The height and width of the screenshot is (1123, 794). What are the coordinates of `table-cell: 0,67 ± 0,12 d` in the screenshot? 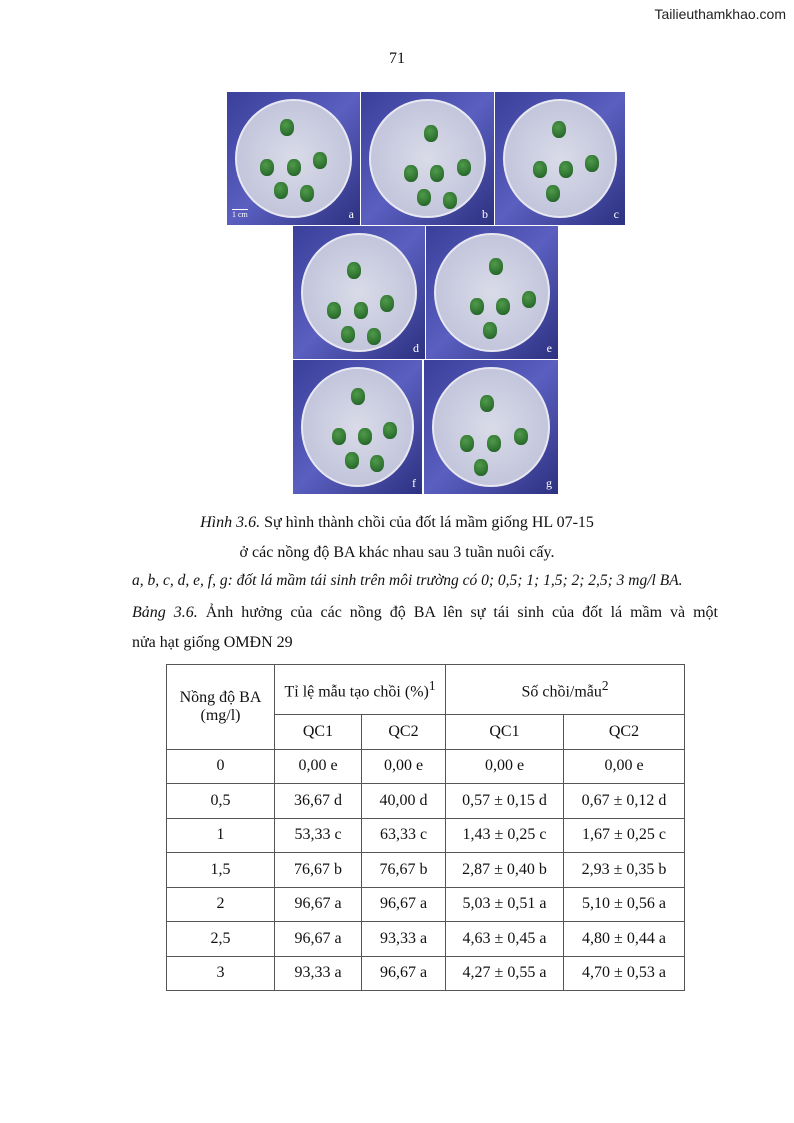 It's located at (624, 801).